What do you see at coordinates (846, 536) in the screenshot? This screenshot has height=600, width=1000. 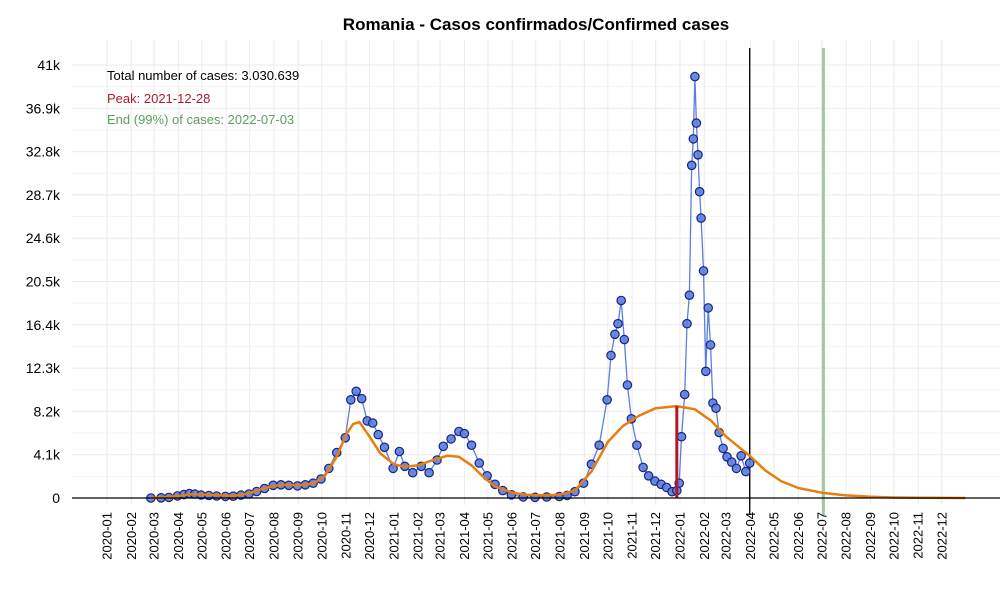 I see `x-tick-label: 2022-08` at bounding box center [846, 536].